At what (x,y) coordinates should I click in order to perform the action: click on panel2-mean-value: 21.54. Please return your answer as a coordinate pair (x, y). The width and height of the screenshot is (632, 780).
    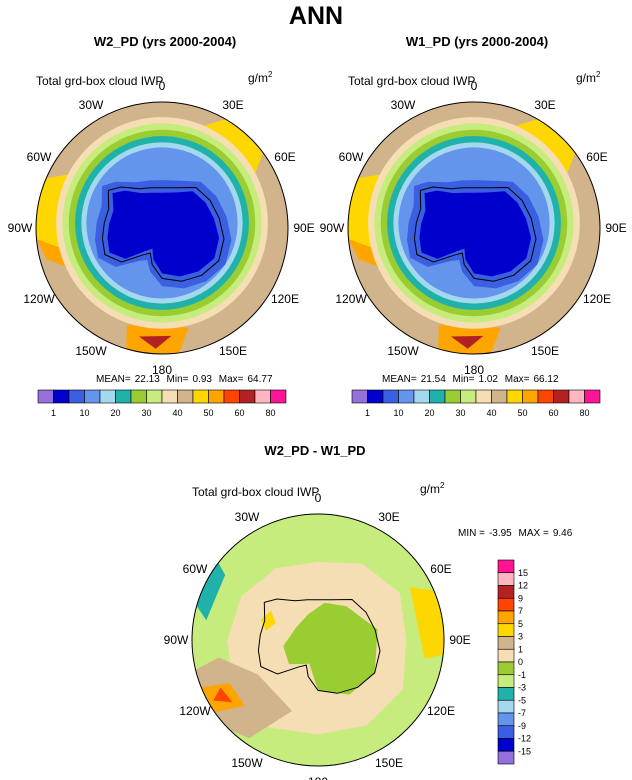
    Looking at the image, I should click on (433, 379).